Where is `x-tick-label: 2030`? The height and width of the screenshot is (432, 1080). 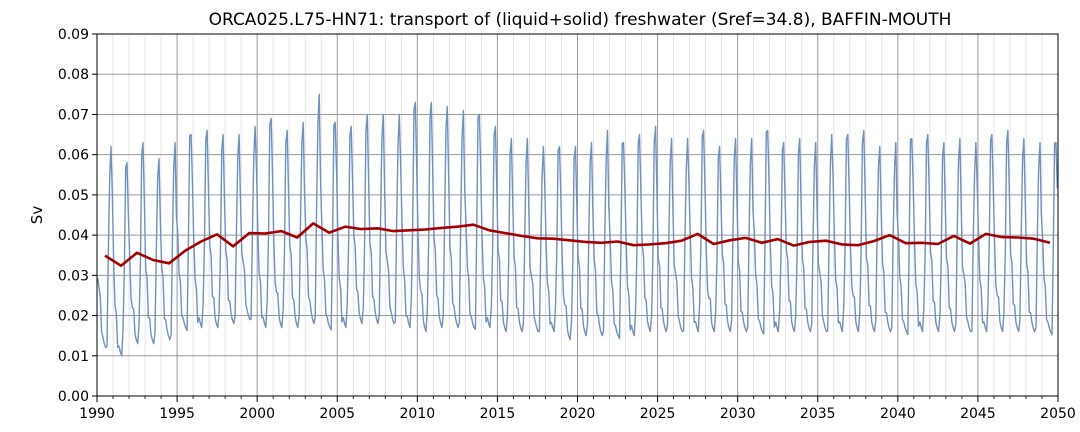 x-tick-label: 2030 is located at coordinates (738, 414).